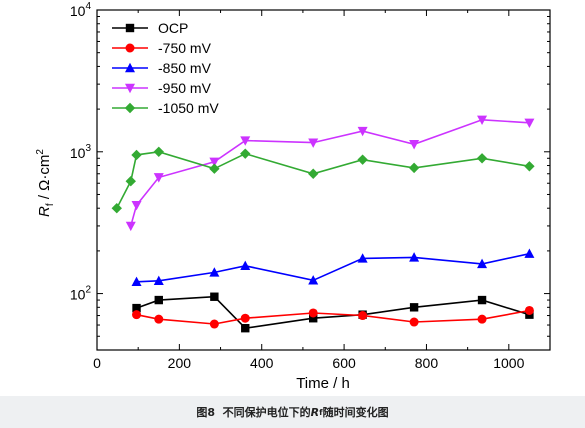  Describe the element at coordinates (266, 412) in the screenshot. I see `caption-text-before: 不同保护电位下的` at that location.